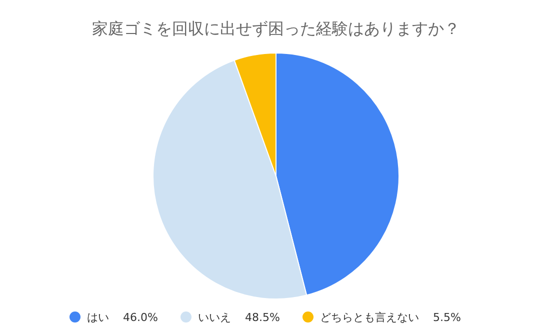  What do you see at coordinates (447, 317) in the screenshot?
I see `data-label: 5.5%` at bounding box center [447, 317].